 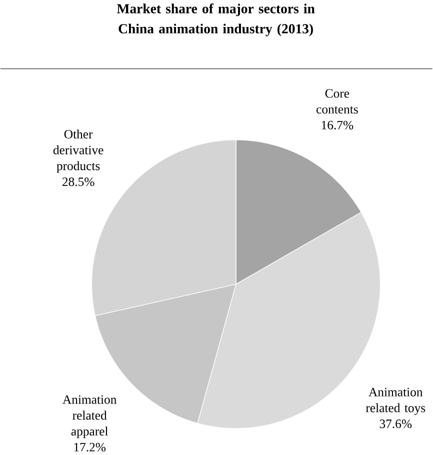 I want to click on slice-label: Animation related toys, so click(x=396, y=401).